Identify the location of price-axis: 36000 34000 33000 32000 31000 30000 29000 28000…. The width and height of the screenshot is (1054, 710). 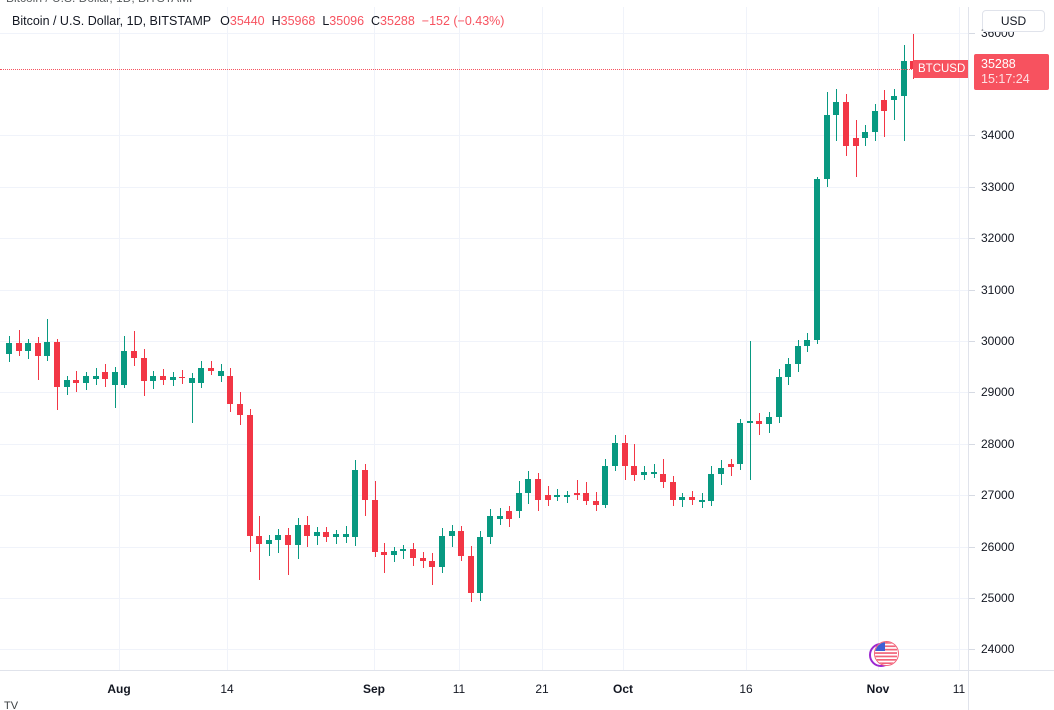
(1011, 338).